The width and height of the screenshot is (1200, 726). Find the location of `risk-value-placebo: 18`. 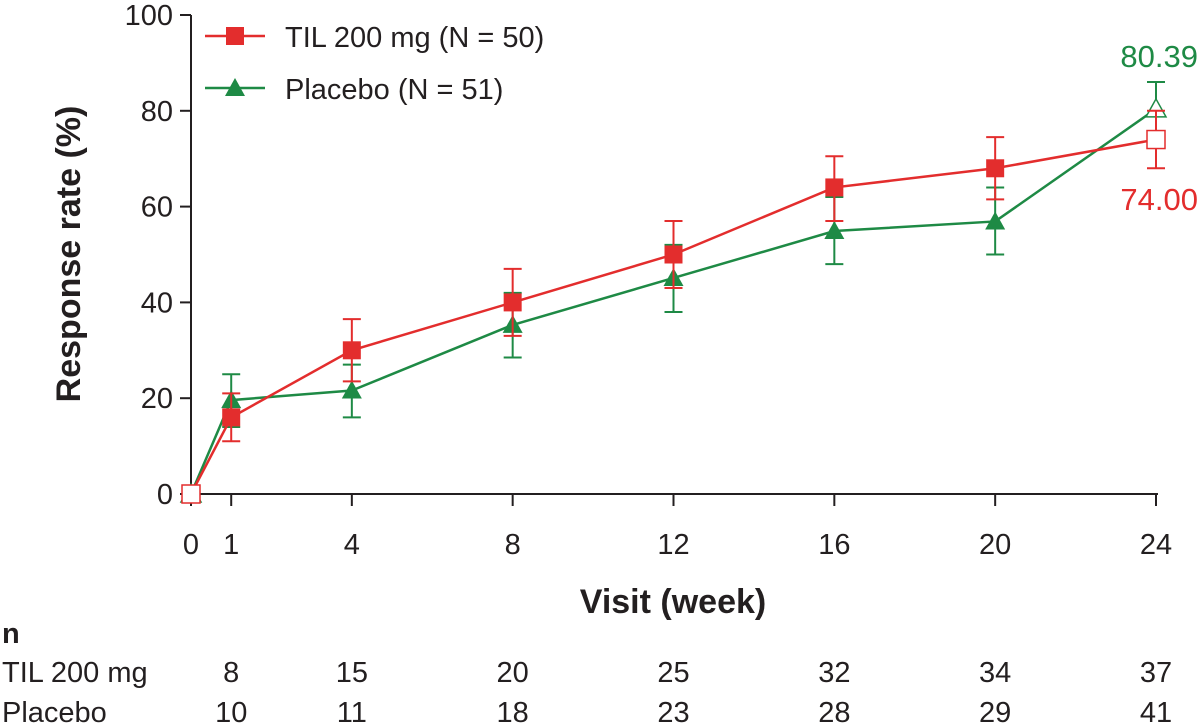

risk-value-placebo: 18 is located at coordinates (513, 711).